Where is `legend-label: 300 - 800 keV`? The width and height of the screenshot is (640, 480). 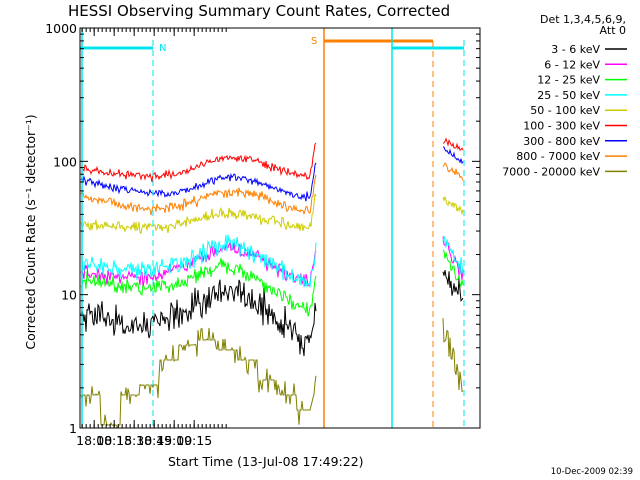
legend-label: 300 - 800 keV is located at coordinates (561, 141).